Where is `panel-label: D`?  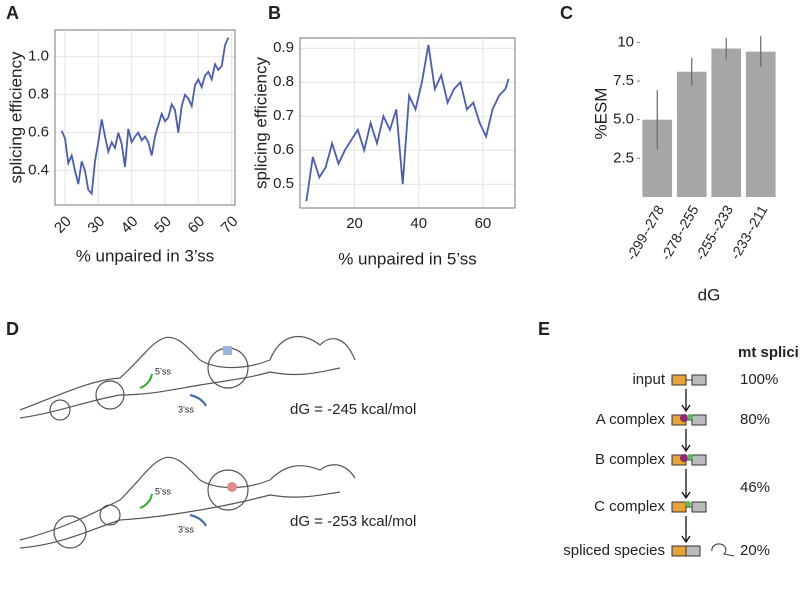
panel-label: D is located at coordinates (12, 329).